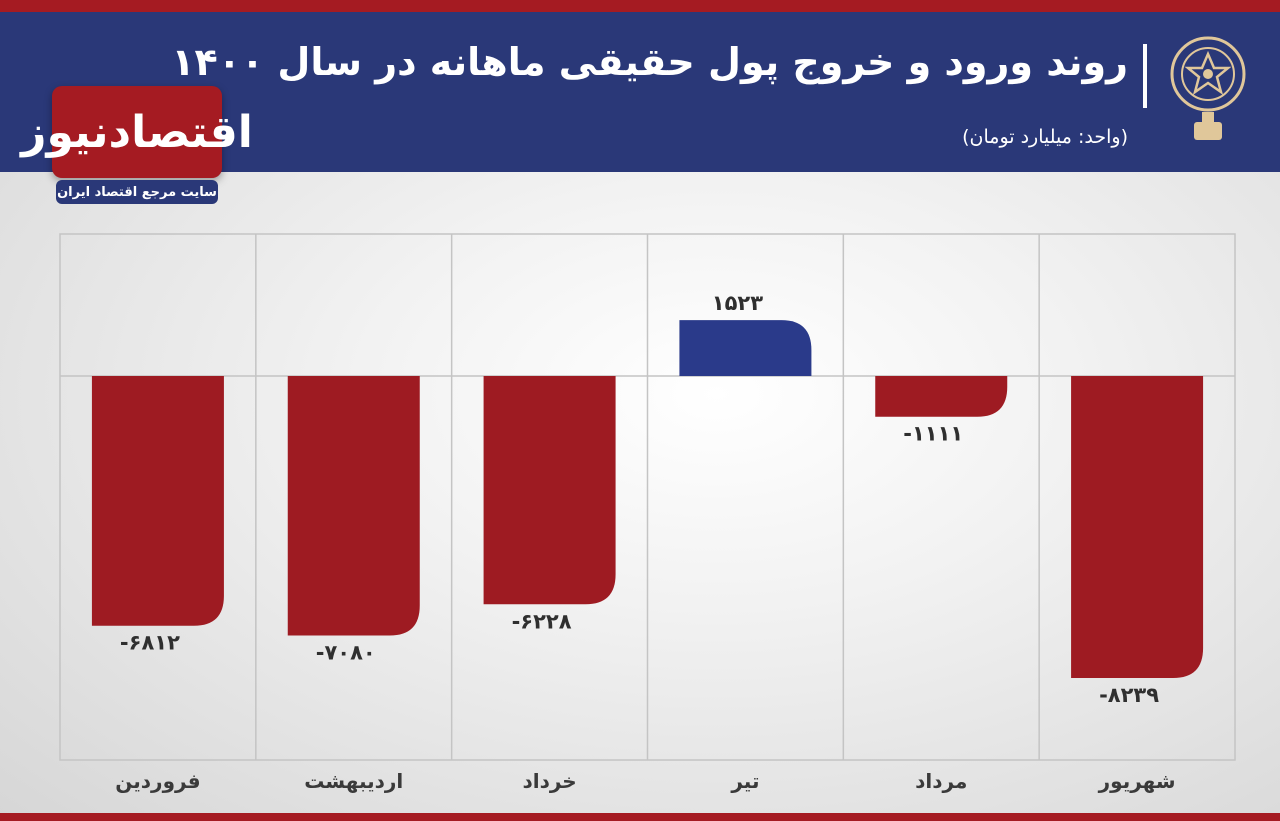 This screenshot has width=1280, height=821. What do you see at coordinates (150, 643) in the screenshot?
I see `bar-value-label: -۶۸۱۲` at bounding box center [150, 643].